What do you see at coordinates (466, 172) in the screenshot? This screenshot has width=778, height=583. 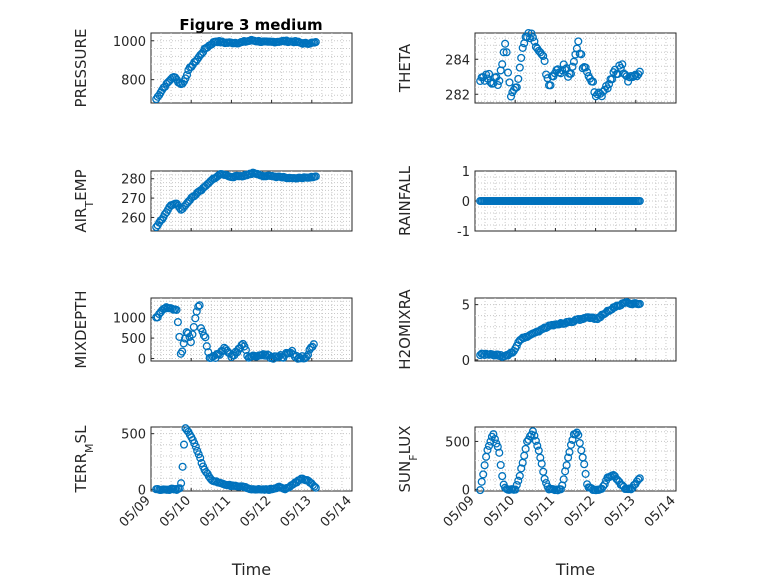 I see `y-tick-label: 1` at bounding box center [466, 172].